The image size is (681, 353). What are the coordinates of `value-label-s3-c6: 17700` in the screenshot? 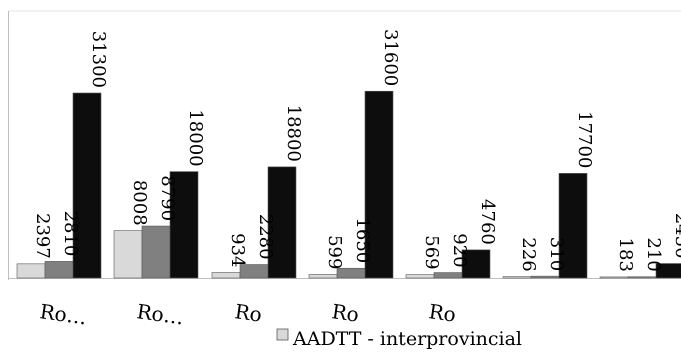 It's located at (584, 139).